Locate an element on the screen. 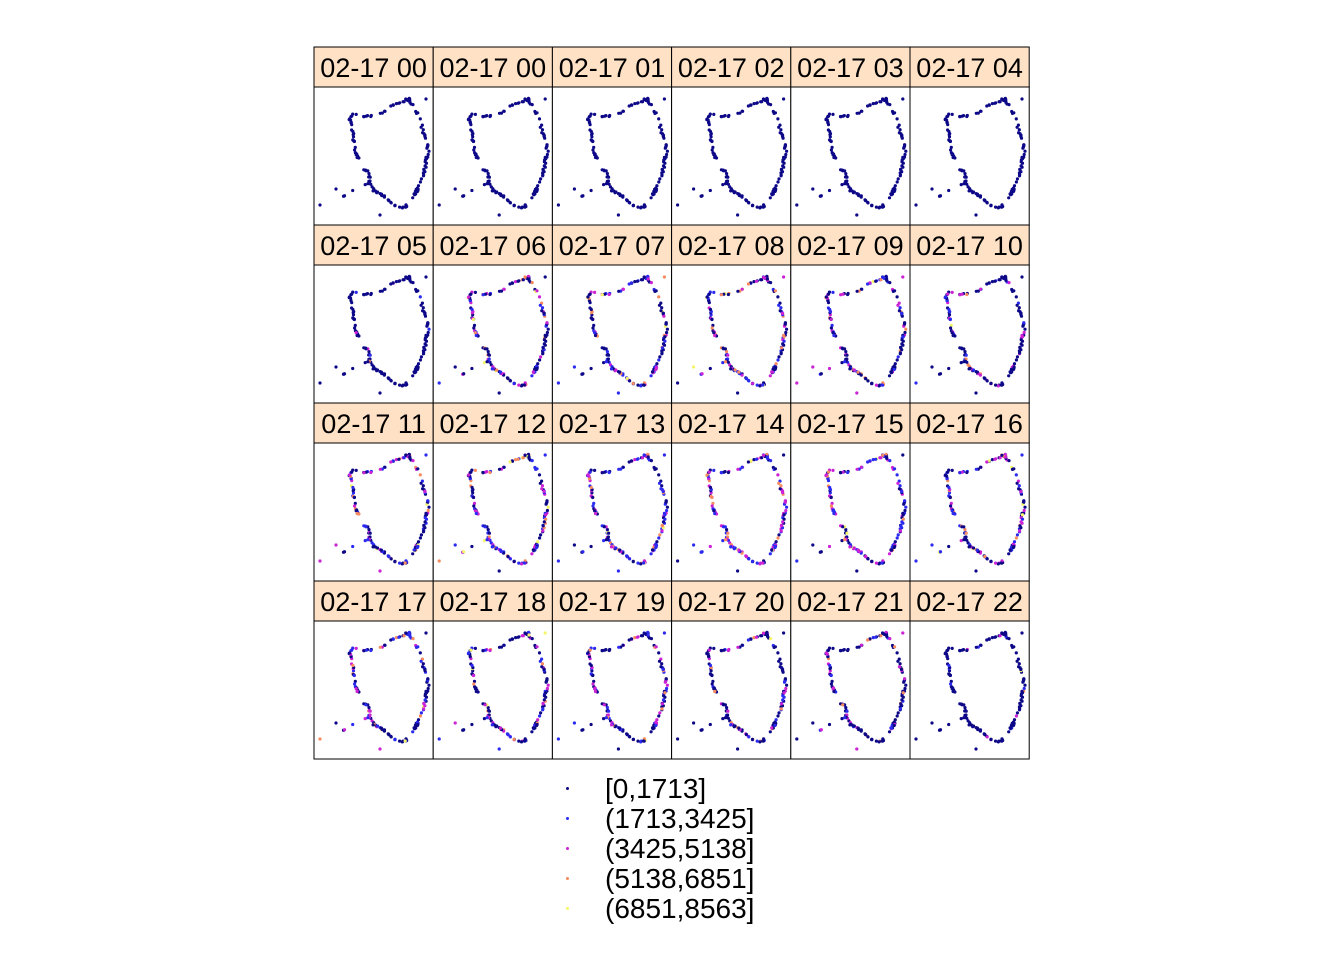  legend-label: (6851,8563] is located at coordinates (680, 908).